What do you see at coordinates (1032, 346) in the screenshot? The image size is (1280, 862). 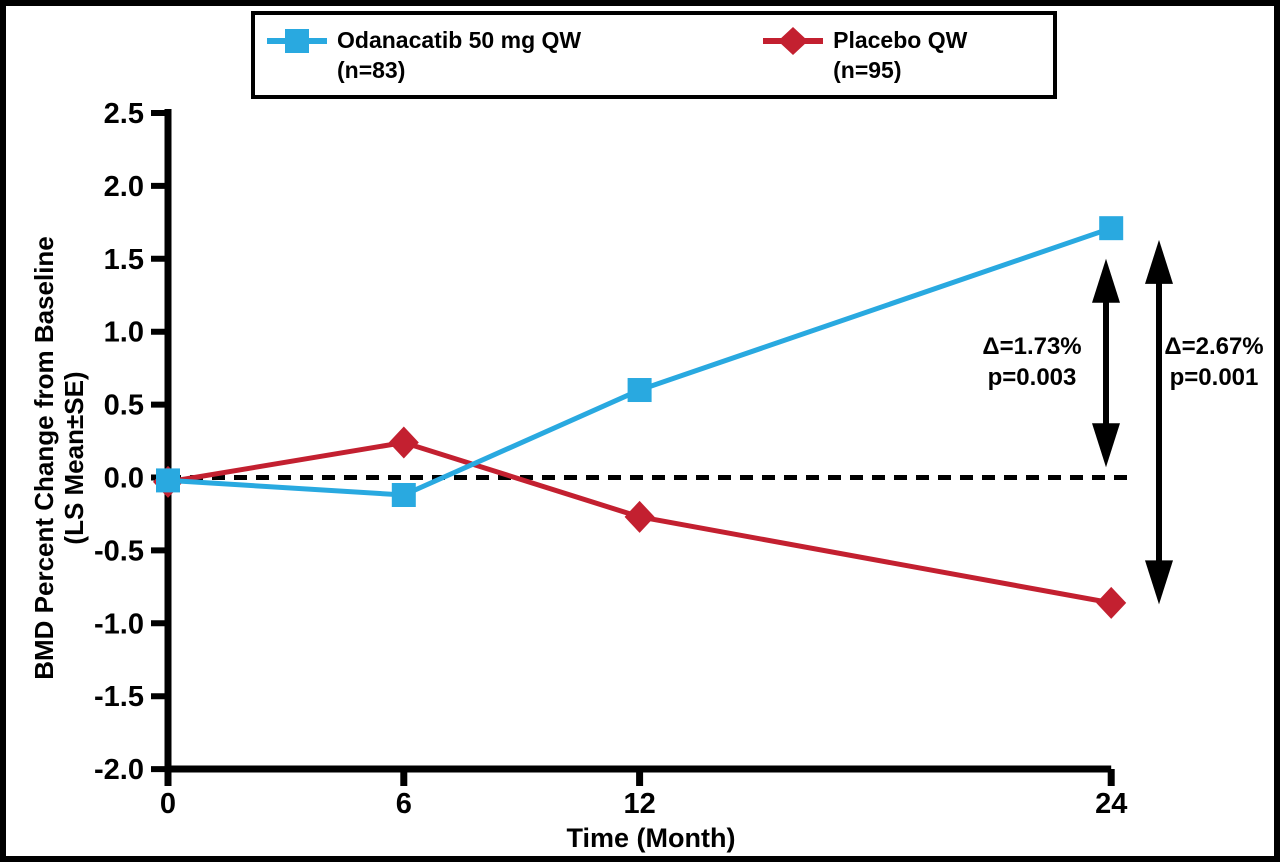 I see `annotation-delta-12m-value: Δ=1.73%` at bounding box center [1032, 346].